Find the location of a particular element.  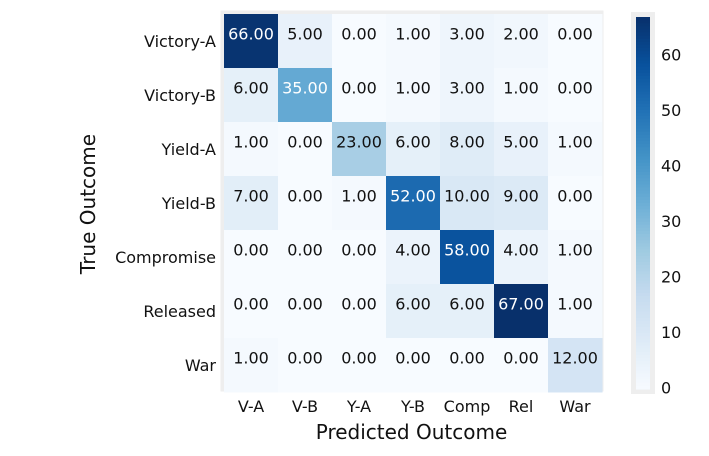

x-axis-label: Predicted Outcome is located at coordinates (412, 432).